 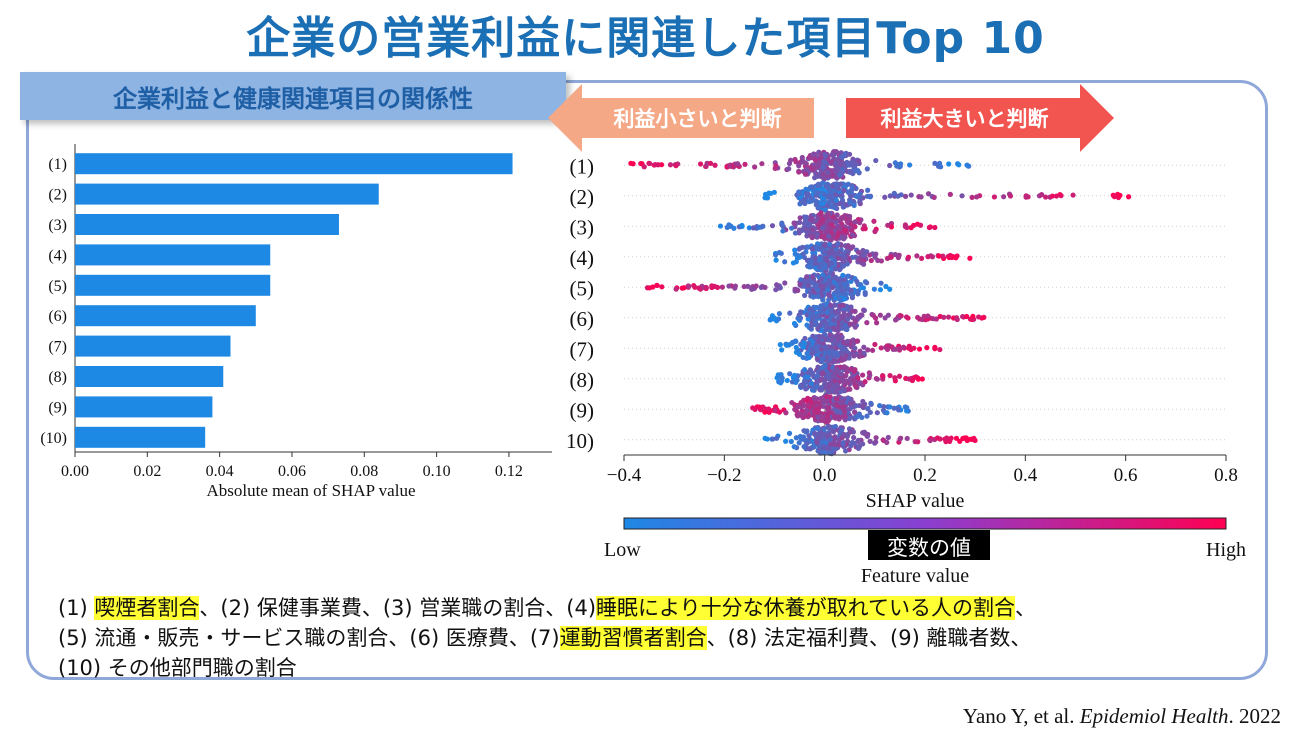 What do you see at coordinates (57, 407) in the screenshot?
I see `bar-label-9: (9)` at bounding box center [57, 407].